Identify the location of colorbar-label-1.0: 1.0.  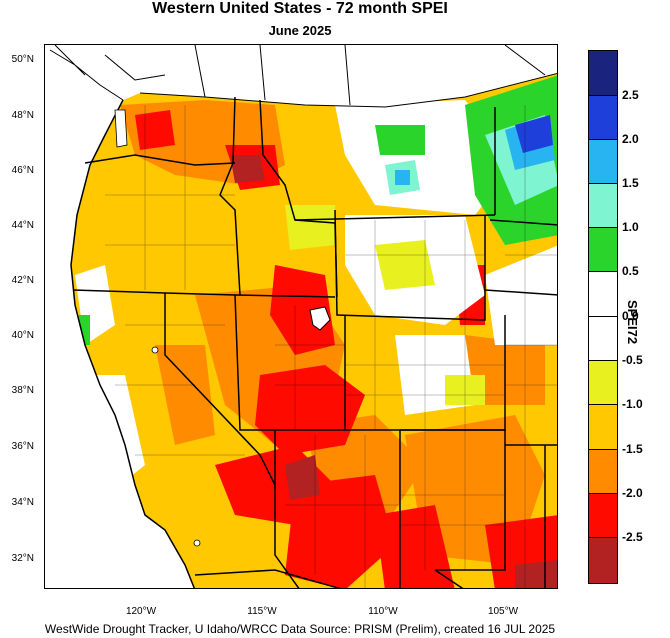
(630, 227).